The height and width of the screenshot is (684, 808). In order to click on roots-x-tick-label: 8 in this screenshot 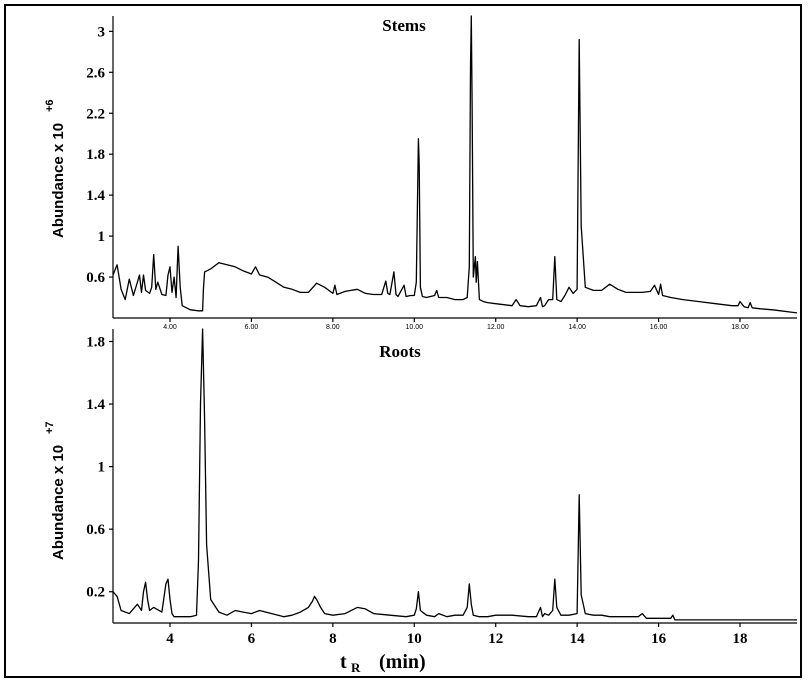, I will do `click(333, 639)`.